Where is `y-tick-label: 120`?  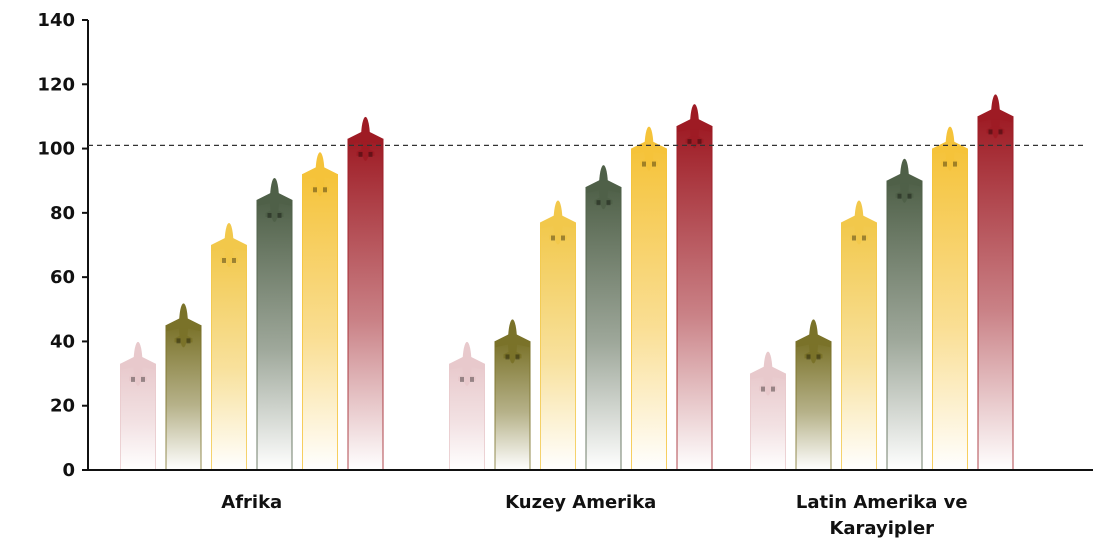 y-tick-label: 120 is located at coordinates (56, 84).